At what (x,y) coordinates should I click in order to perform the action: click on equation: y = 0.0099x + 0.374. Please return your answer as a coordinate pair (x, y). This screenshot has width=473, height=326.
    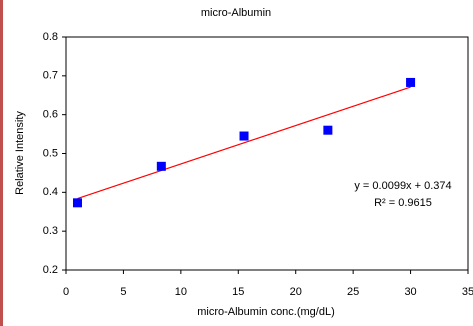
    Looking at the image, I should click on (402, 186).